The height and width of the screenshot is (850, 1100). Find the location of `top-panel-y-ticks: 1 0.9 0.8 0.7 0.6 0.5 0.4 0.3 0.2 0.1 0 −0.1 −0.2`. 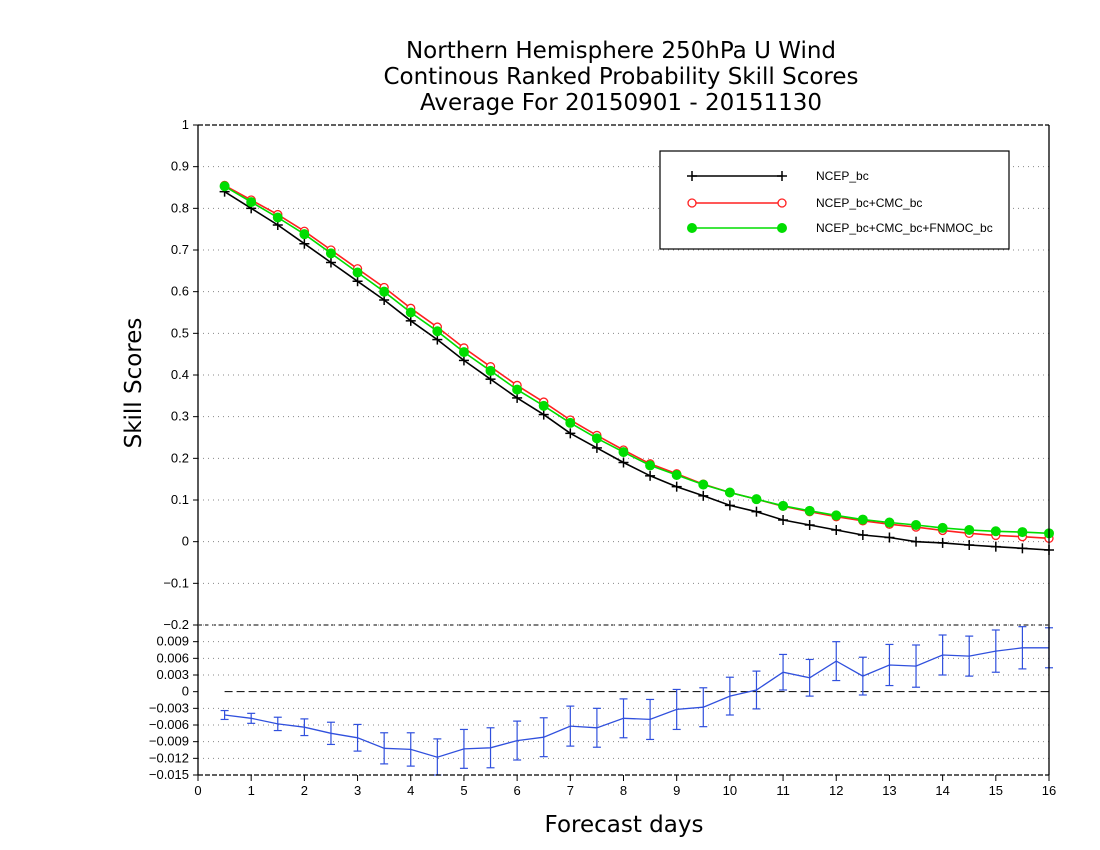

top-panel-y-ticks: 1 0.9 0.8 0.7 0.6 0.5 0.4 0.3 0.2 0.1 0 −0.1 −0.2 is located at coordinates (180, 374).